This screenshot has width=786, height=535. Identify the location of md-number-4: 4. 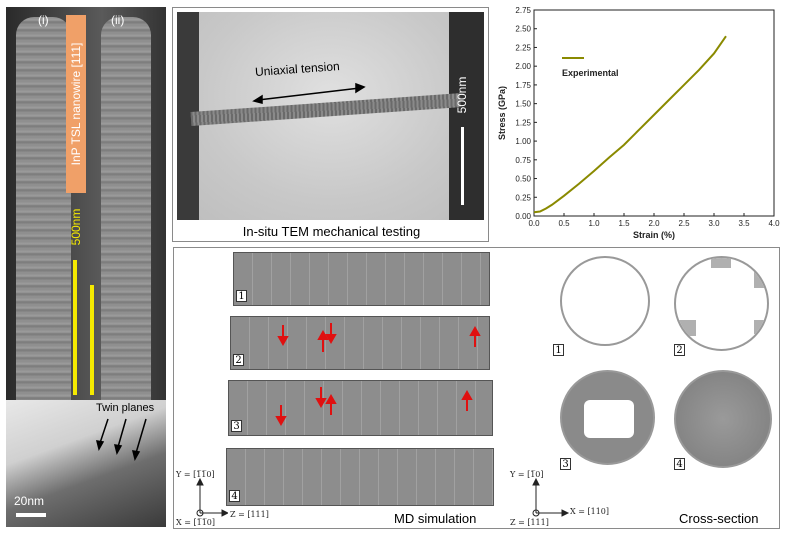
(234, 496).